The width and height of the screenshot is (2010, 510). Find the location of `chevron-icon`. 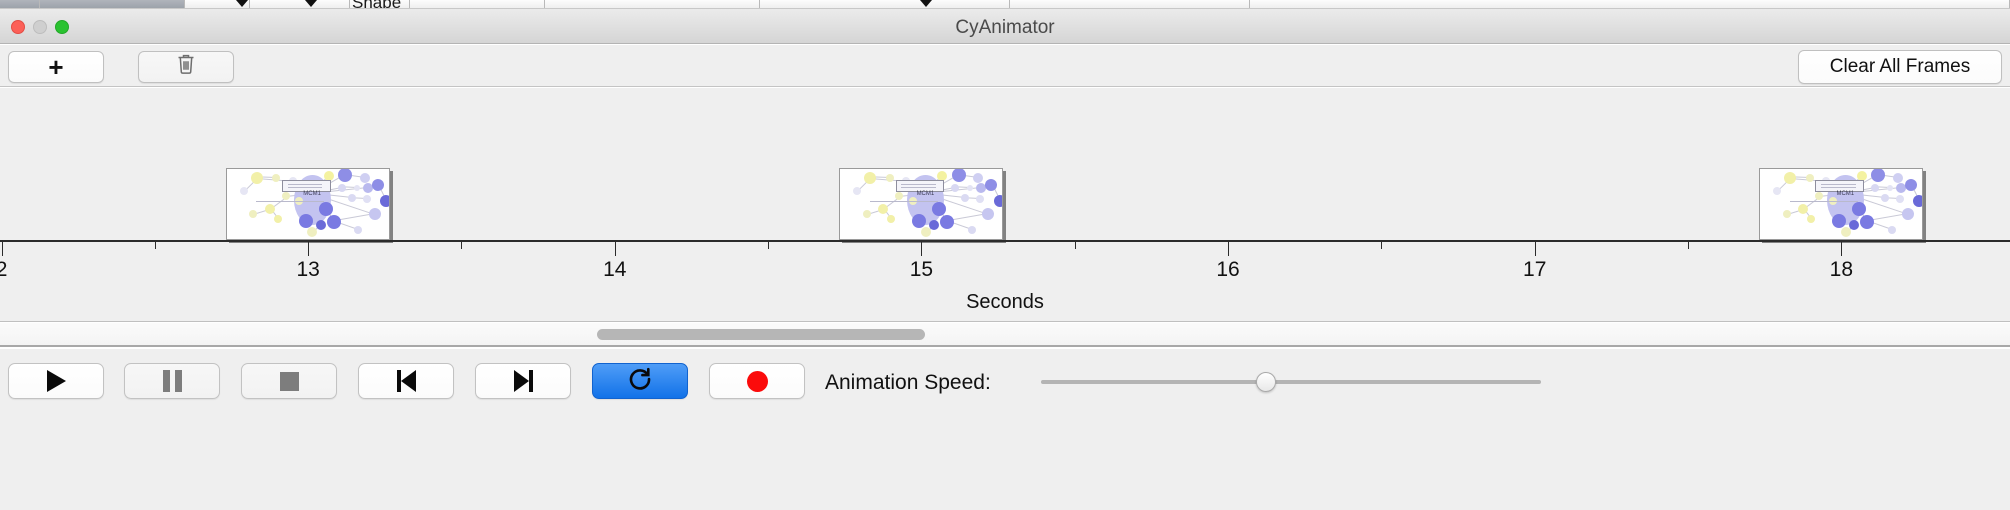

chevron-icon is located at coordinates (242, 3).